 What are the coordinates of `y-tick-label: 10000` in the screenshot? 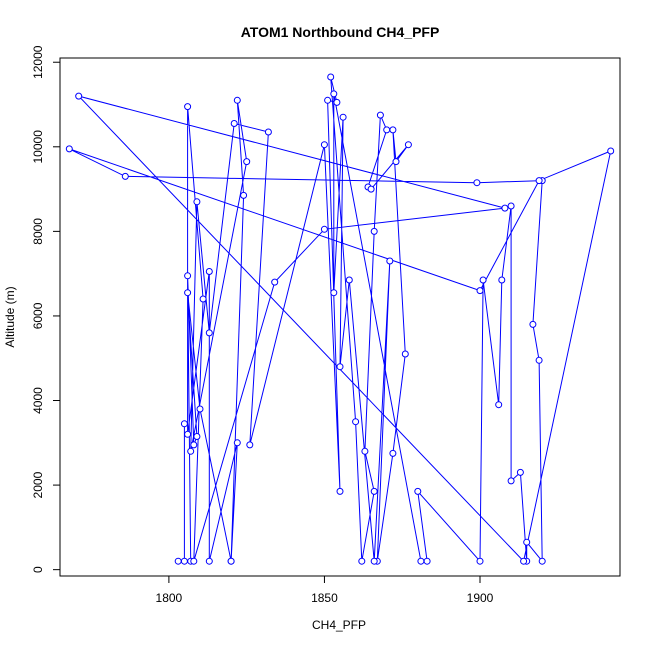 It's located at (38, 147).